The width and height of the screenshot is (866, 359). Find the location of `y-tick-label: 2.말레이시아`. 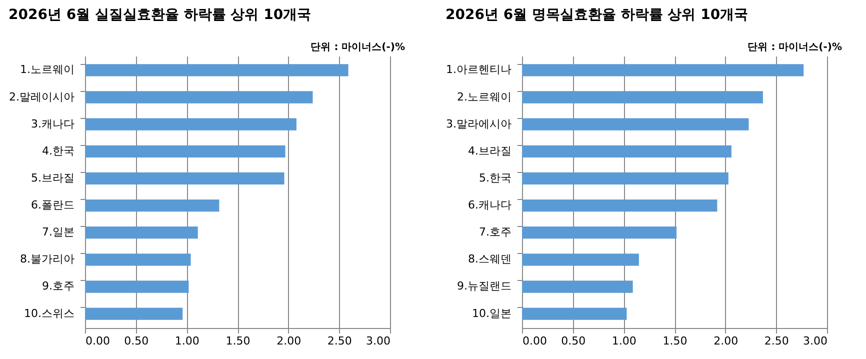

y-tick-label: 2.말레이시아 is located at coordinates (41, 97).